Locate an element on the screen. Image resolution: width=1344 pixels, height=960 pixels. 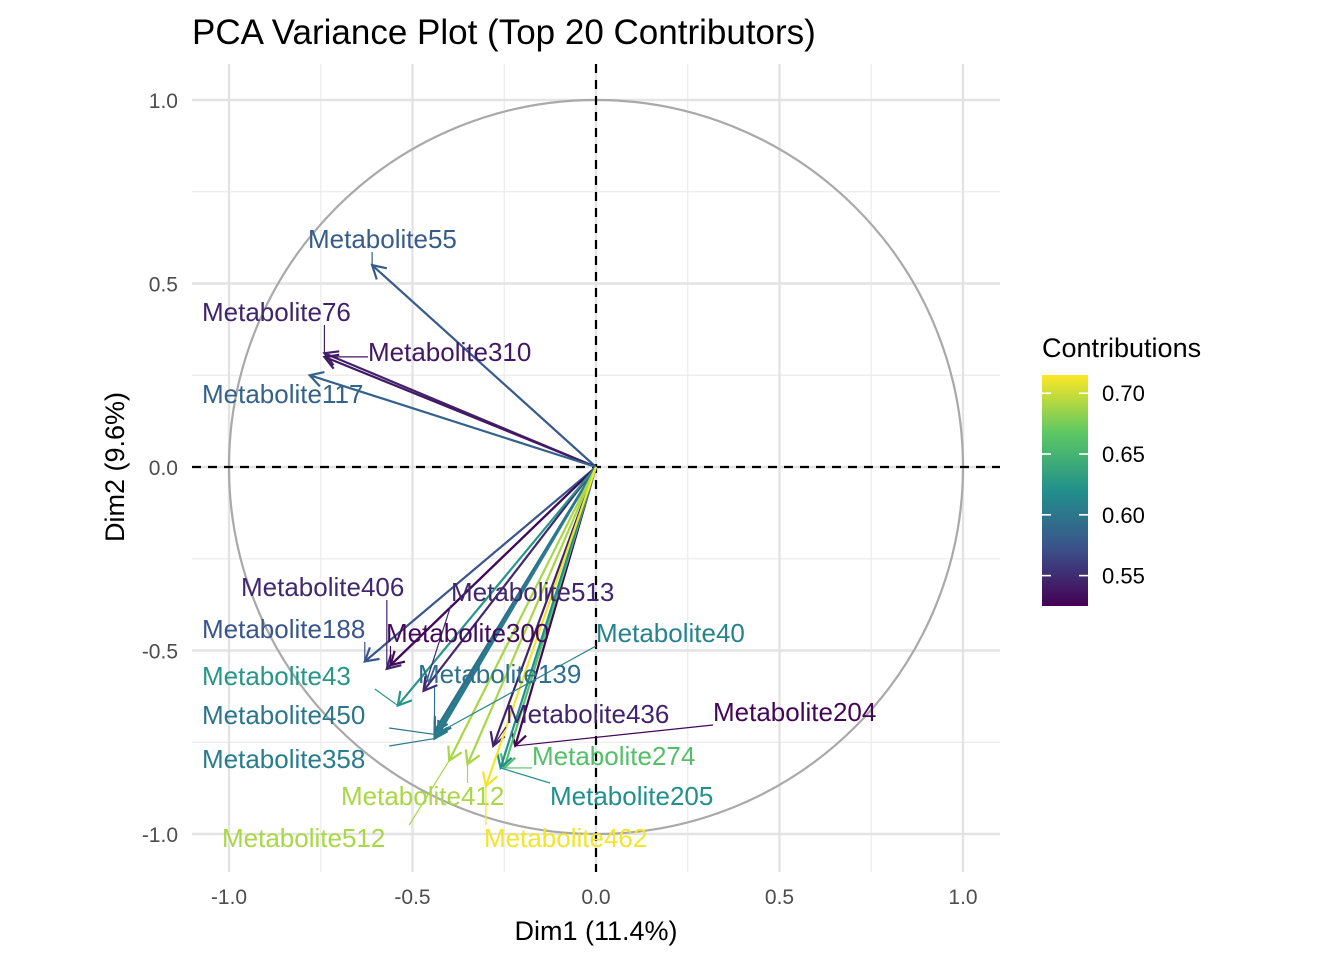
variable-label: Metabolite358 is located at coordinates (283, 759).